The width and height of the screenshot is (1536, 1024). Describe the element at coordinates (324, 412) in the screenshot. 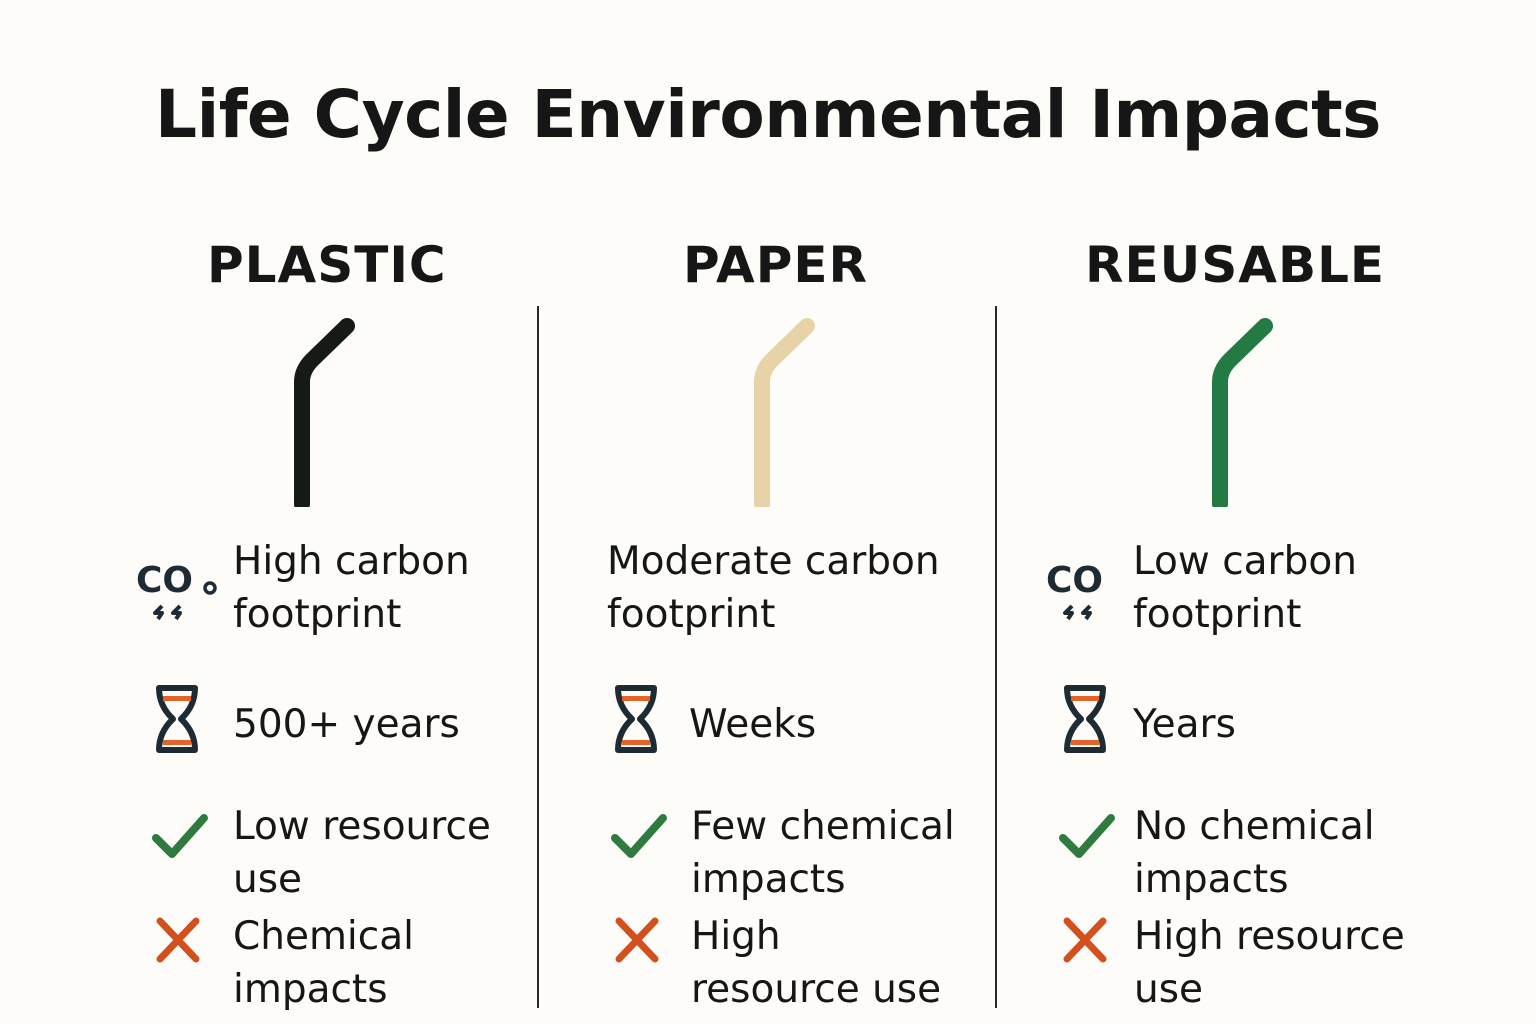

I see `plastic-straw-icon` at that location.